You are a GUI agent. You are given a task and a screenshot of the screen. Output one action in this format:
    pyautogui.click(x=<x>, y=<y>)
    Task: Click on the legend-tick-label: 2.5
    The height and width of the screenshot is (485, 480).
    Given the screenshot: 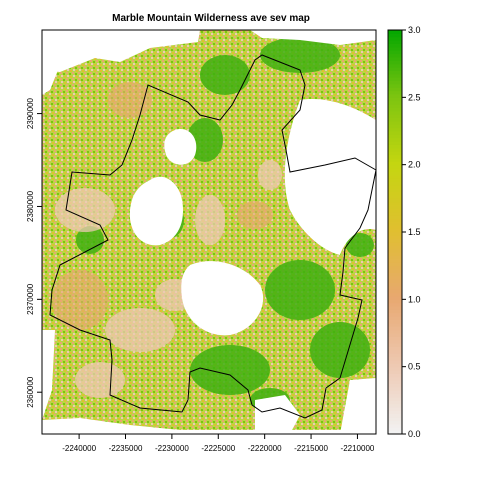 What is the action you would take?
    pyautogui.click(x=414, y=97)
    